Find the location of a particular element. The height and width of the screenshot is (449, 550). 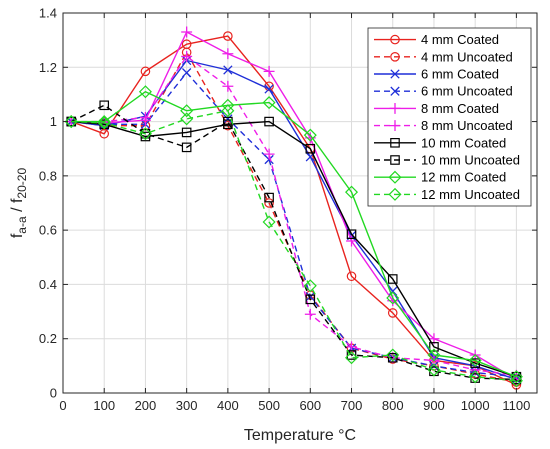

x-tick-label: 500 is located at coordinates (269, 405).